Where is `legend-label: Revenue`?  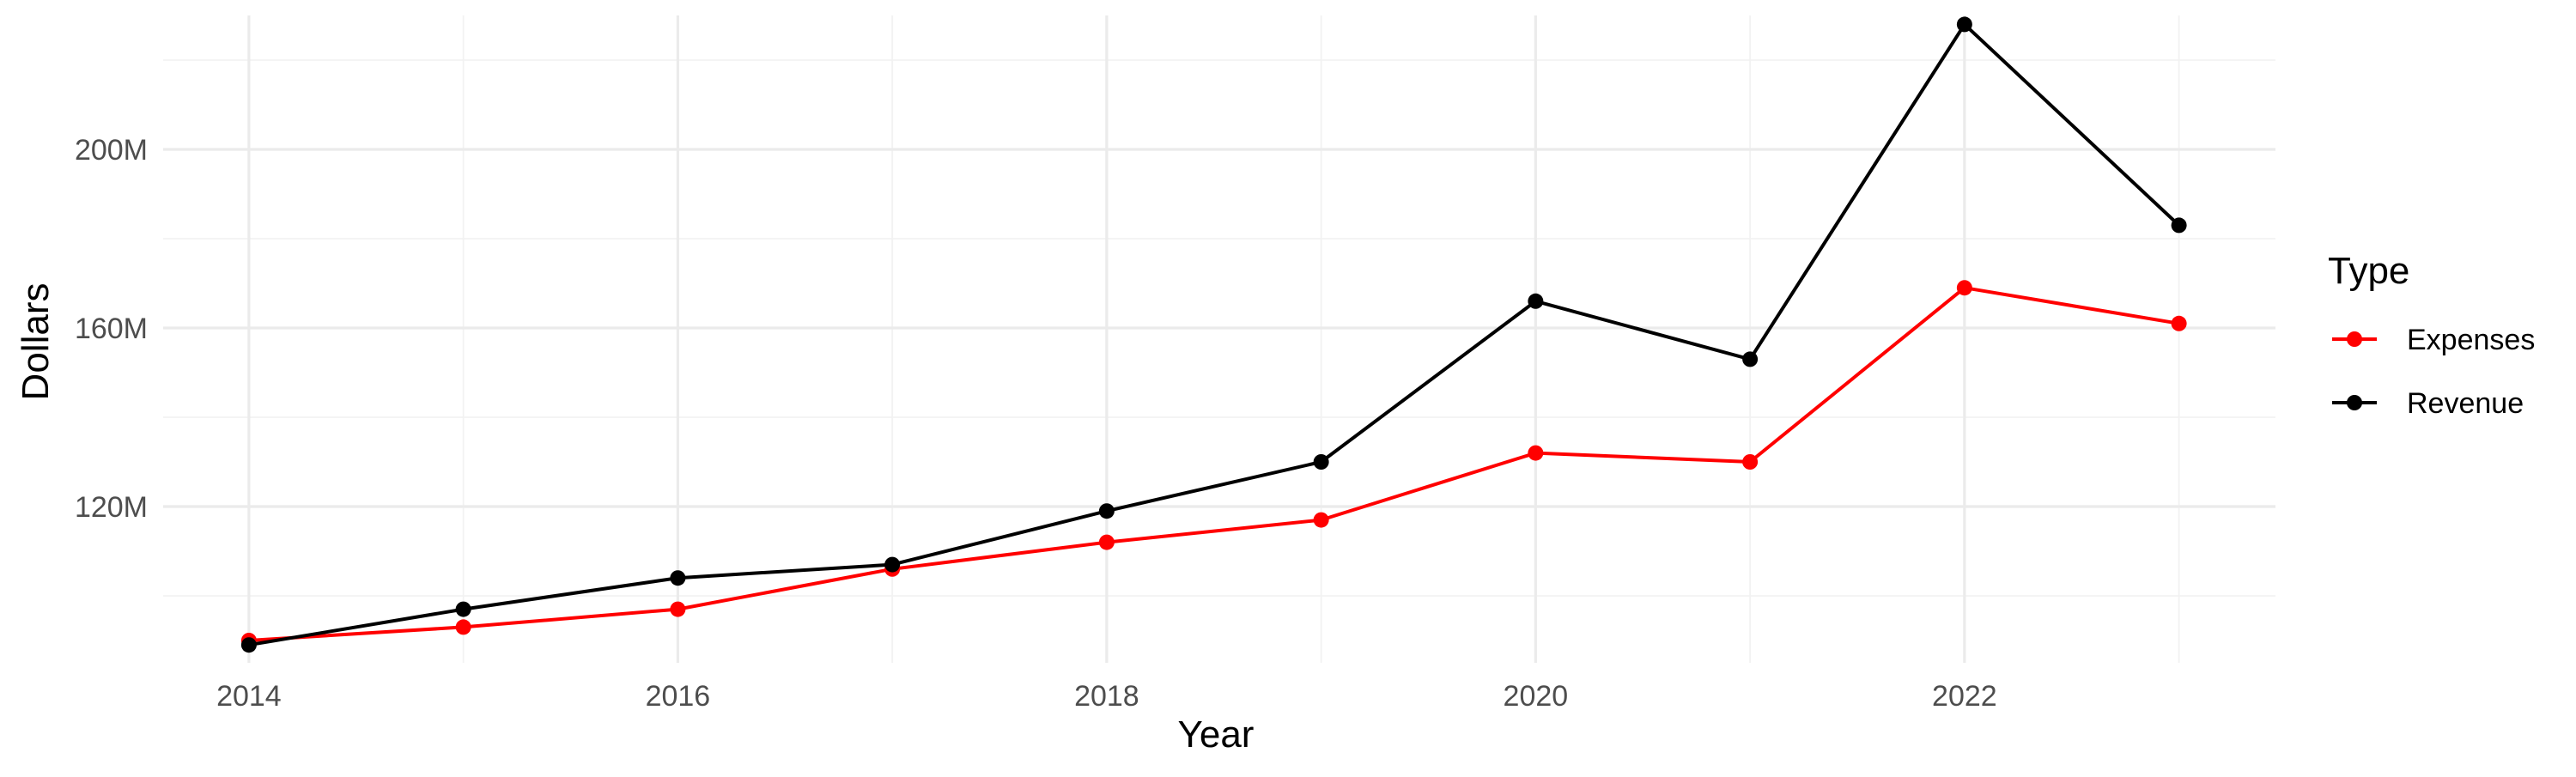 legend-label: Revenue is located at coordinates (2465, 403).